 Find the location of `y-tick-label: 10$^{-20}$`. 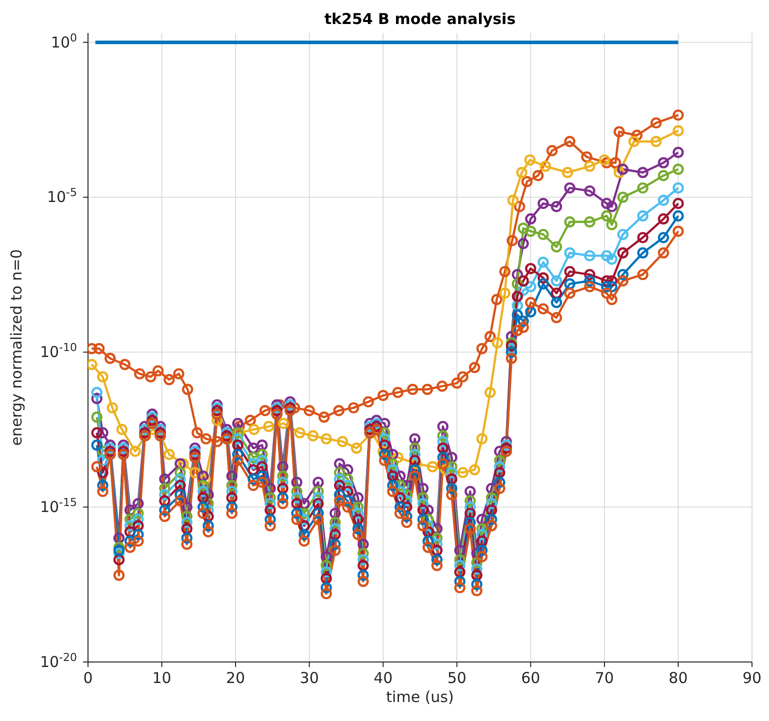

y-tick-label: 10$^{-20}$ is located at coordinates (58, 660).